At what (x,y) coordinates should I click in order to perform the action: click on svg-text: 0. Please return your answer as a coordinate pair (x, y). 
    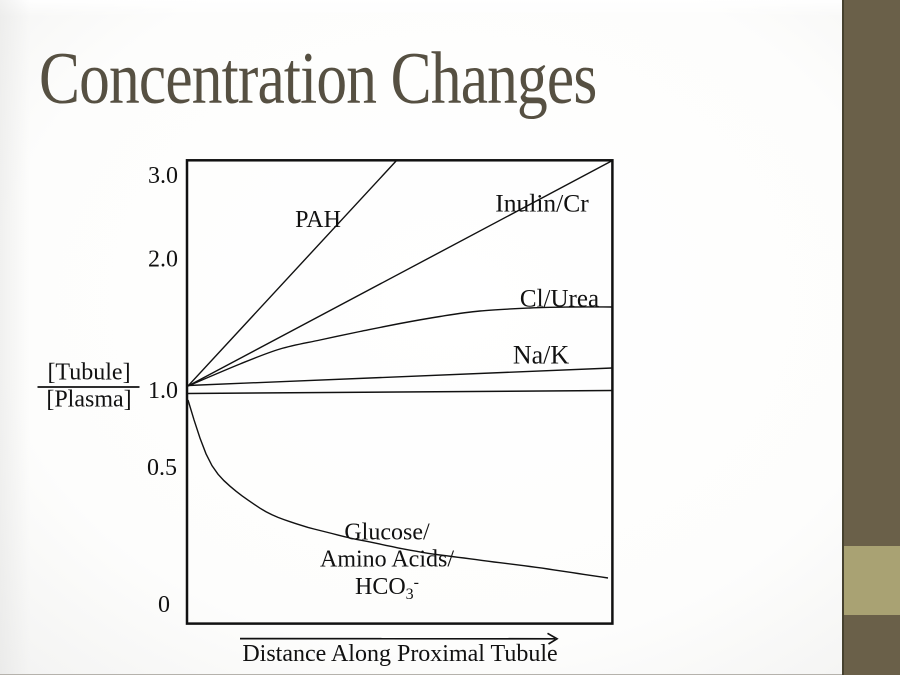
    Looking at the image, I should click on (164, 605).